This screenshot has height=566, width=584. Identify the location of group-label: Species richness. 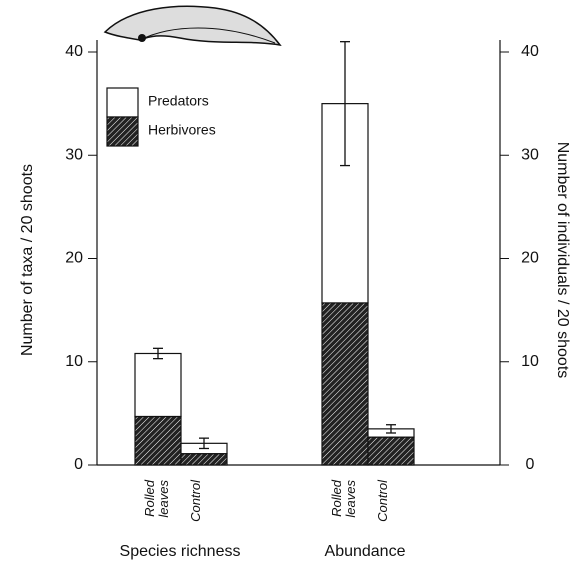
(180, 551).